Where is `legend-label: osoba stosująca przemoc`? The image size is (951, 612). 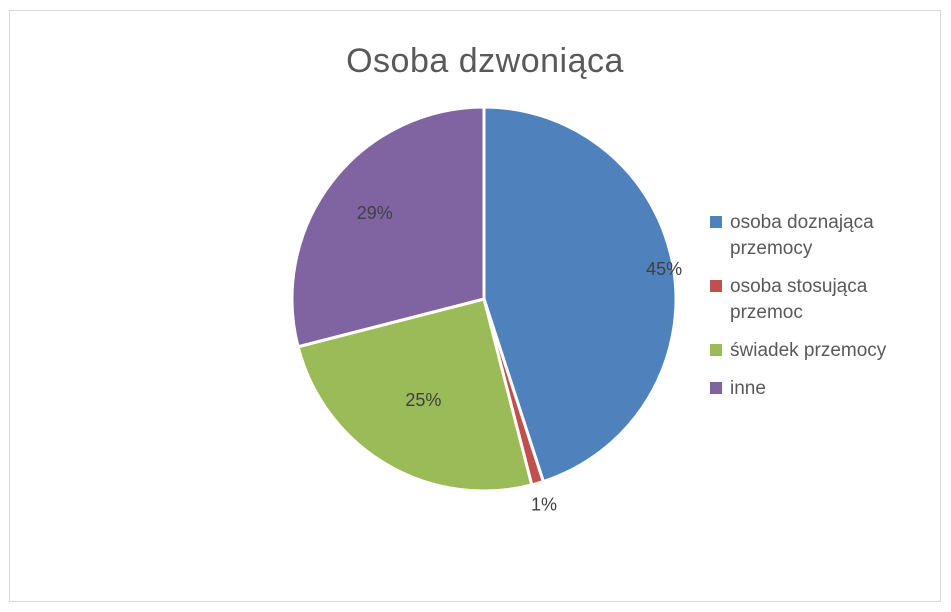
legend-label: osoba stosująca przemoc is located at coordinates (799, 299).